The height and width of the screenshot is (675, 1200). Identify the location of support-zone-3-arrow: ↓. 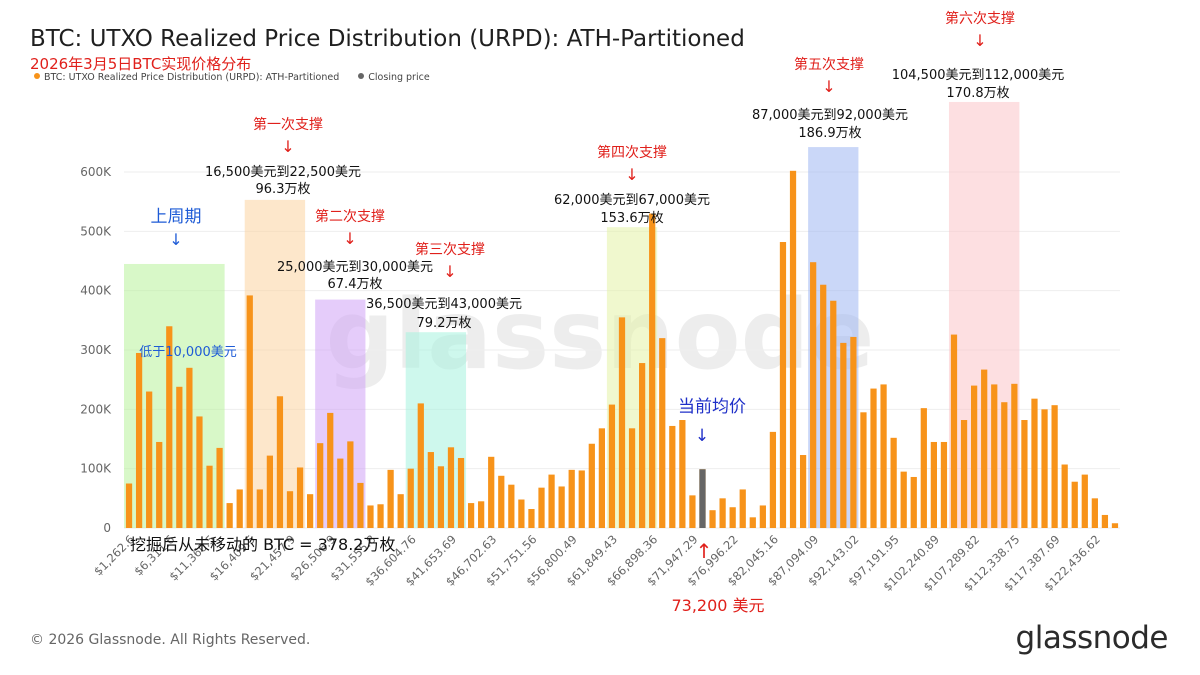
(349, 238).